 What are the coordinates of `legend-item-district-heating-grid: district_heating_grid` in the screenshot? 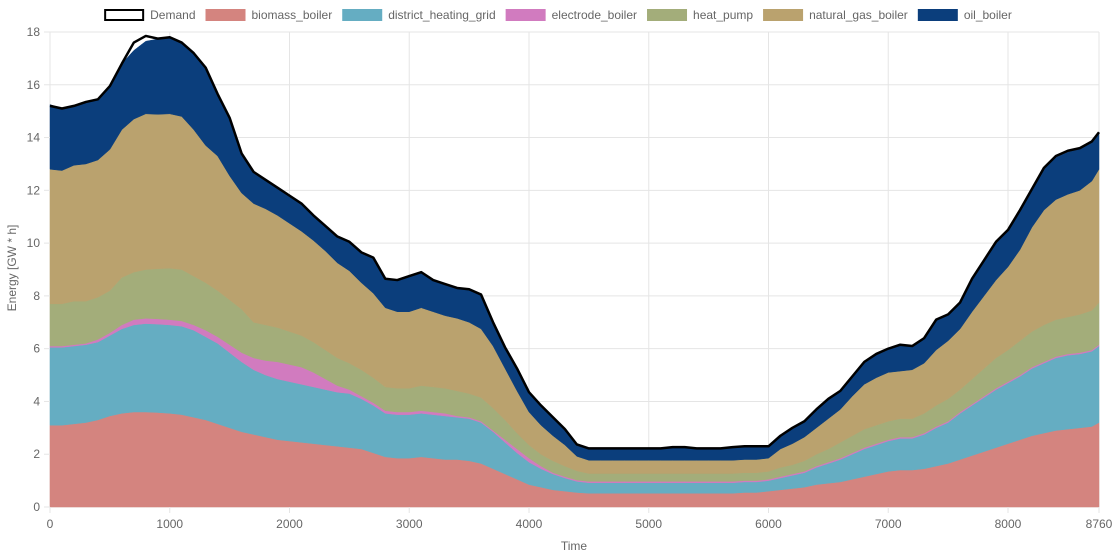 It's located at (419, 15).